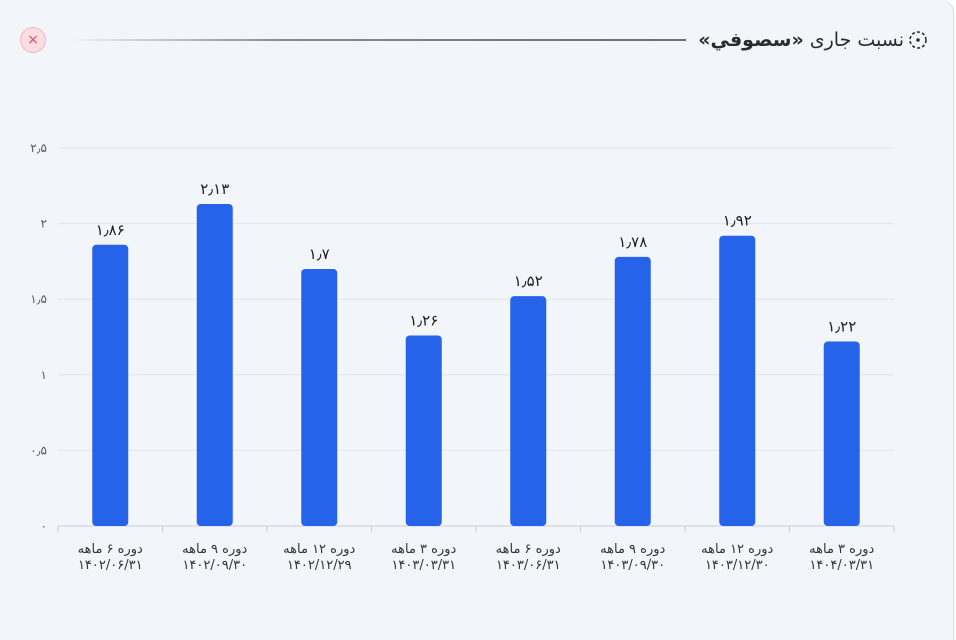 The image size is (956, 640). I want to click on close-icon: ×, so click(33, 40).